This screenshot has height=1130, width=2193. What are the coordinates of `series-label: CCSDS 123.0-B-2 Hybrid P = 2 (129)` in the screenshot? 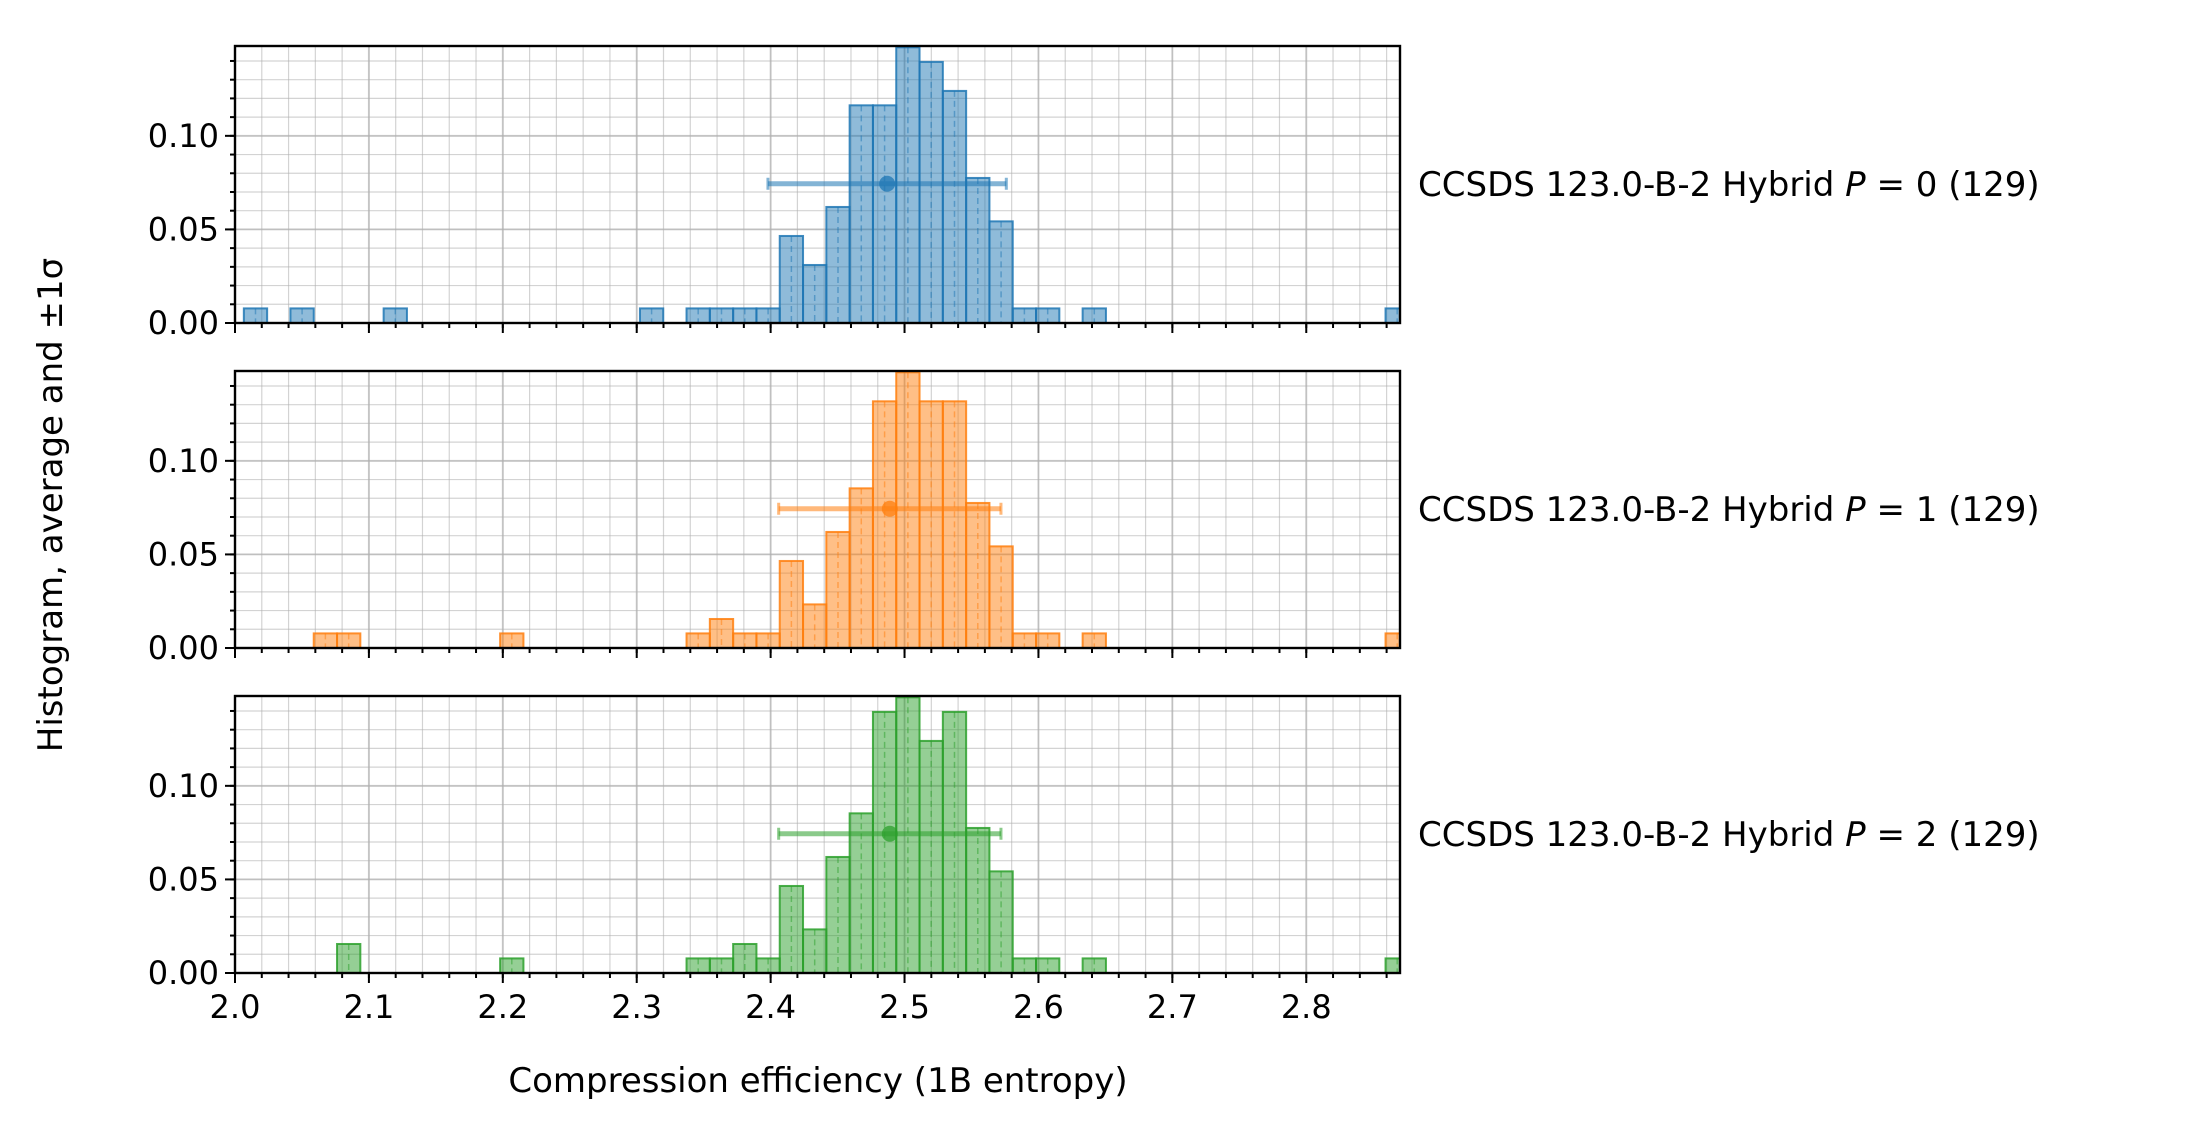 It's located at (1729, 835).